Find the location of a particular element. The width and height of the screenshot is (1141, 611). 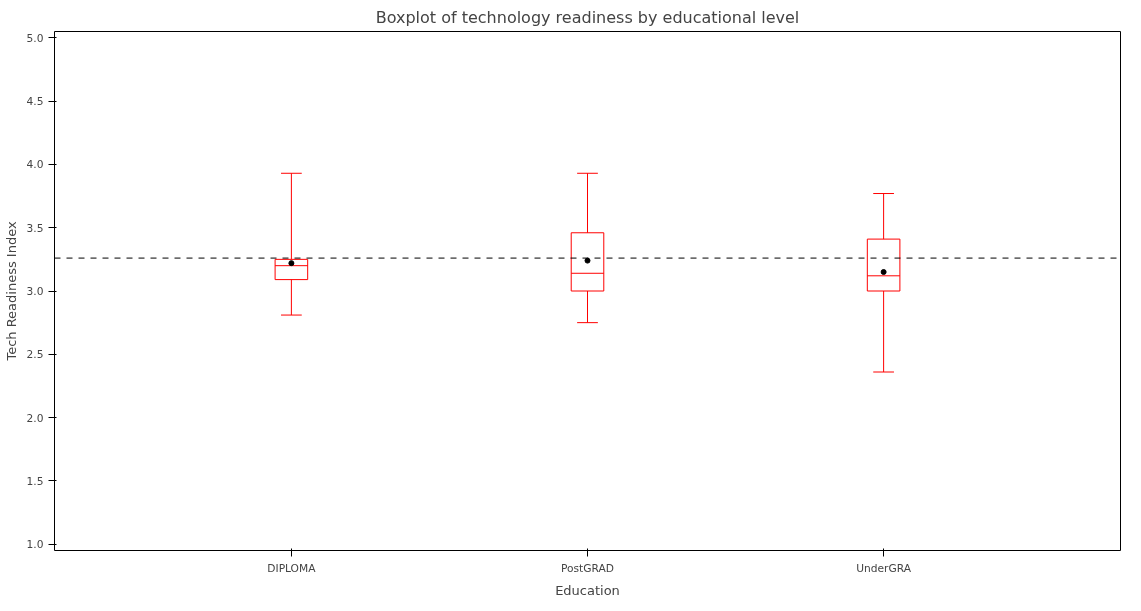

y-tick-label: 3.5 is located at coordinates (35, 228).